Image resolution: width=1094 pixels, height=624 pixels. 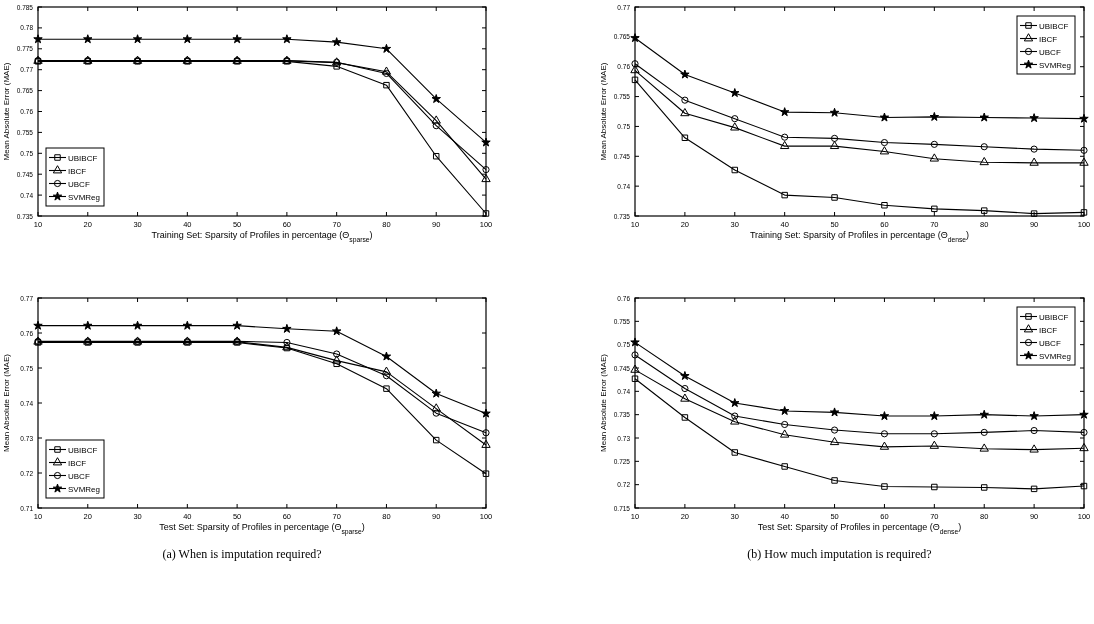 I want to click on x-axis-title: Training Set: Sparsity of Profiles in percentage (Θ$_{dense}$), so click(x=859, y=236).